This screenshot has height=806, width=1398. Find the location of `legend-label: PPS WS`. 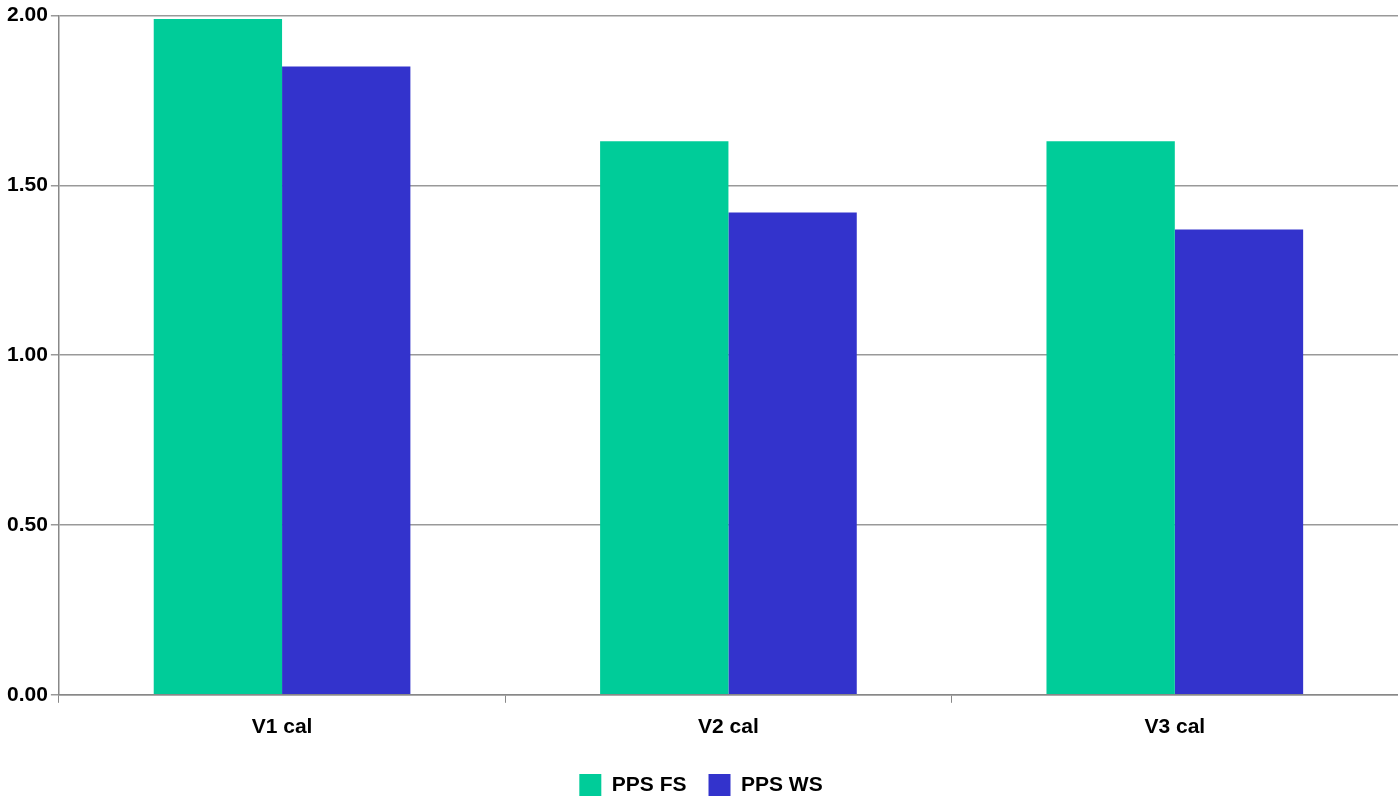

legend-label: PPS WS is located at coordinates (782, 783).